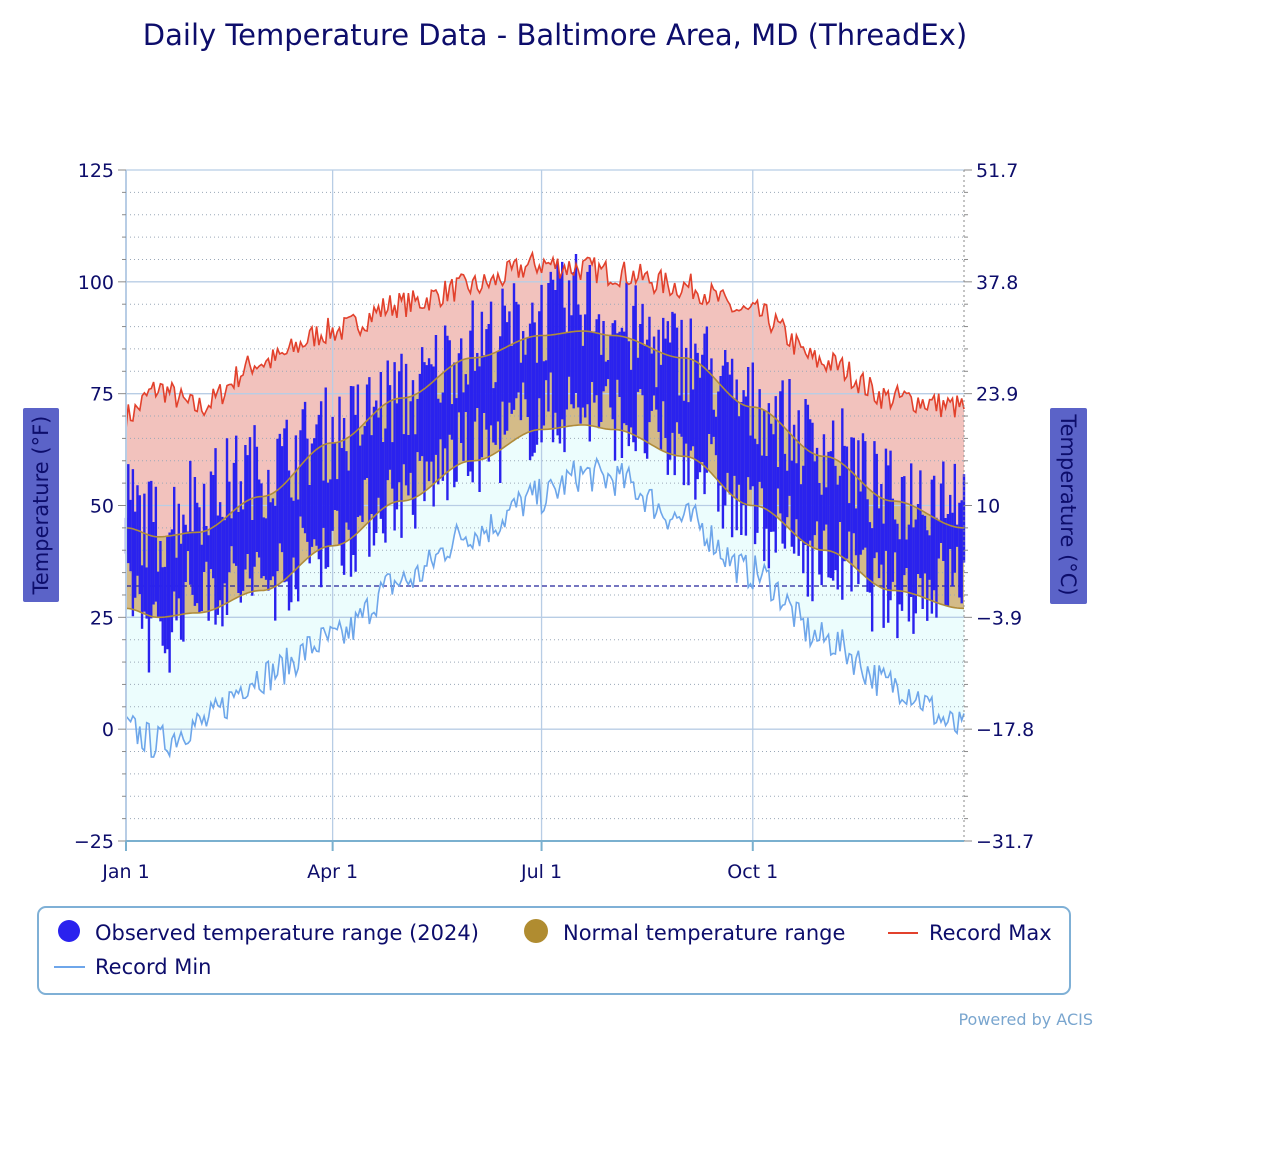 Image resolution: width=1268 pixels, height=1150 pixels. I want to click on y-axis-left-title-bg, so click(41, 505).